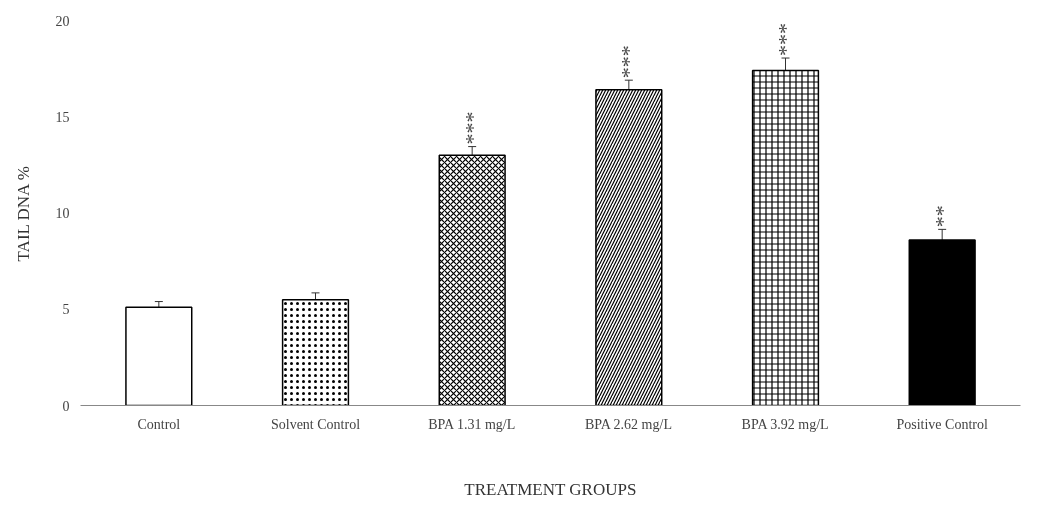  What do you see at coordinates (66, 406) in the screenshot?
I see `y-tick-label: 0` at bounding box center [66, 406].